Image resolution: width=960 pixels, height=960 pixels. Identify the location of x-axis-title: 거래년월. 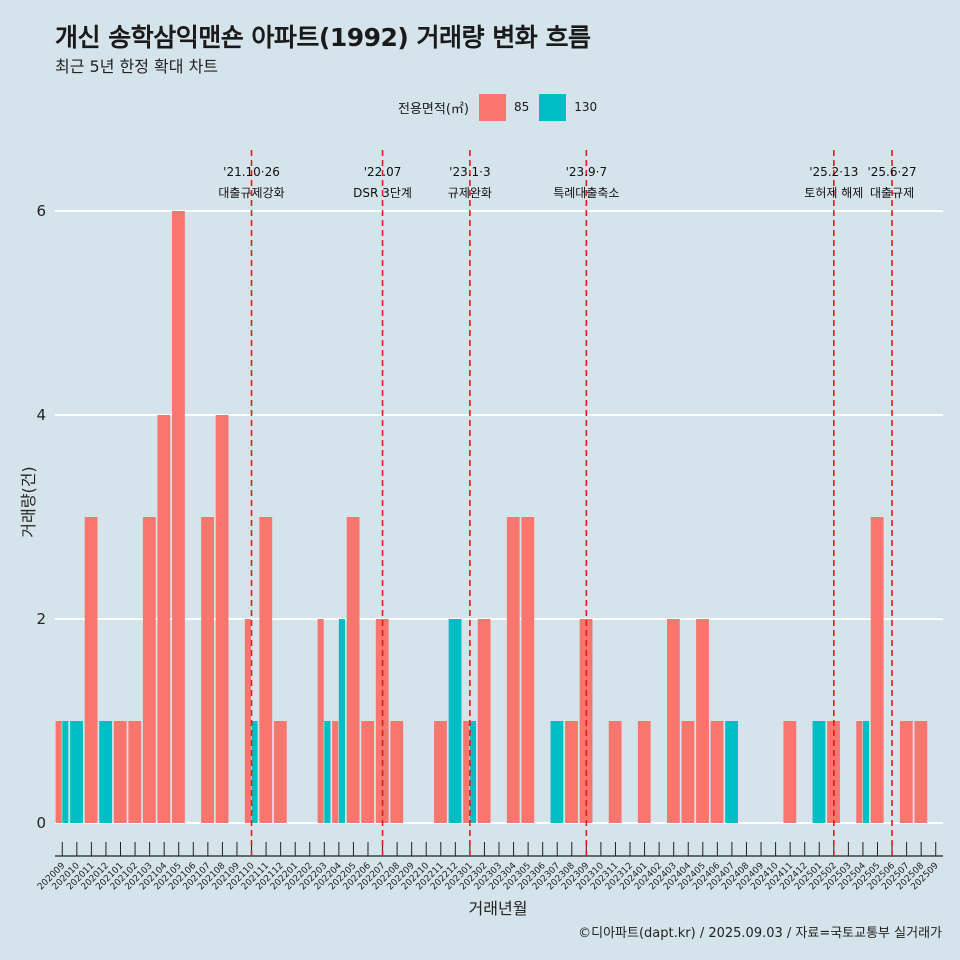
(498, 908).